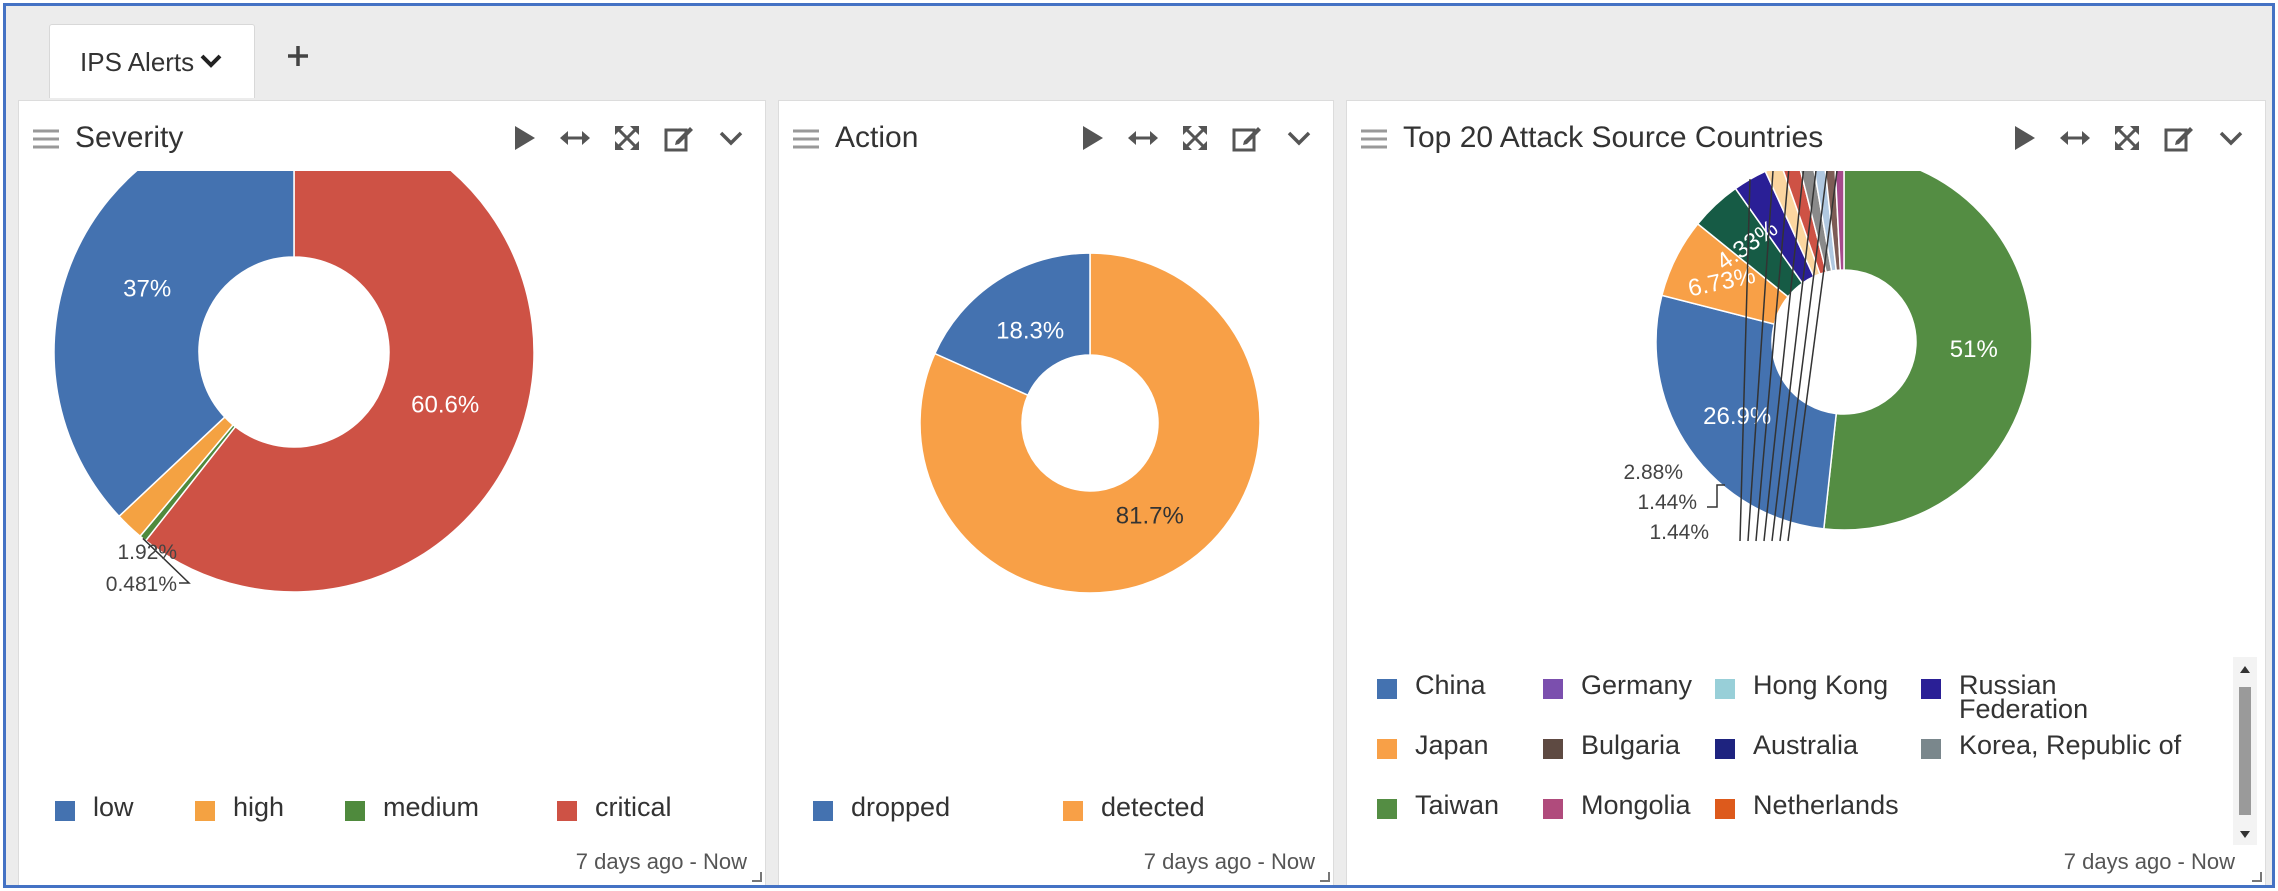 The image size is (2278, 891). I want to click on legend-label: Russian Federation, so click(2024, 697).